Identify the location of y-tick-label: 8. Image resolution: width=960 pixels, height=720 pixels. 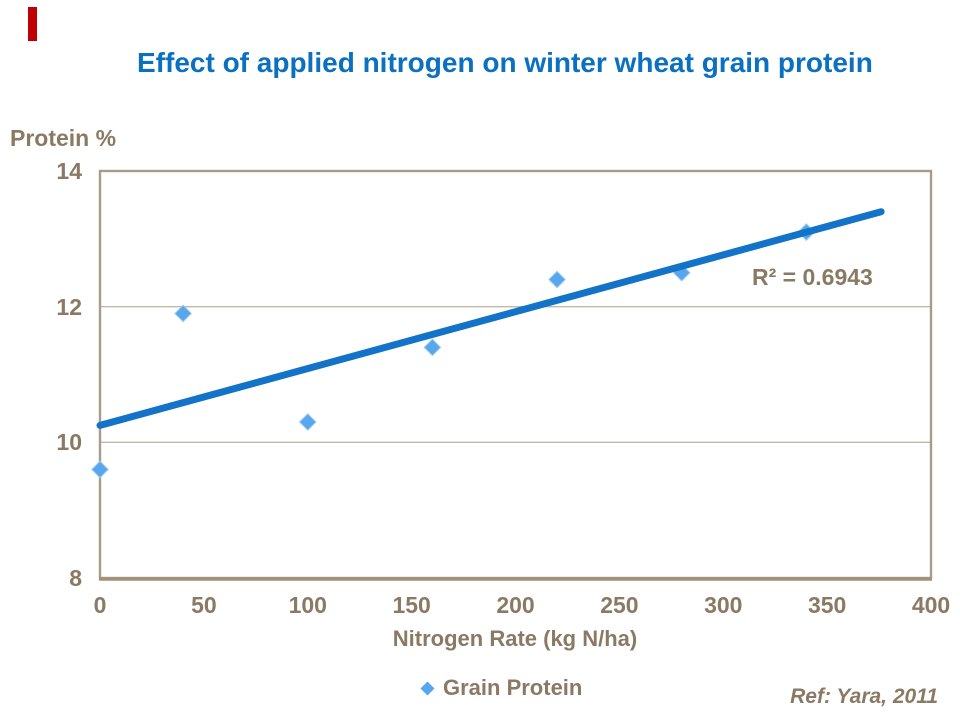
(75, 578).